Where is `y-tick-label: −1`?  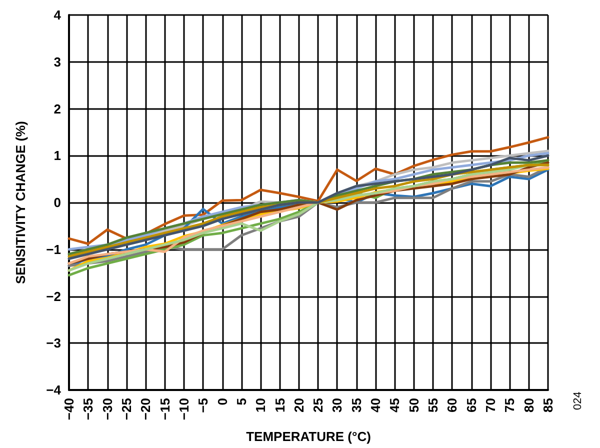 y-tick-label: −1 is located at coordinates (53, 249).